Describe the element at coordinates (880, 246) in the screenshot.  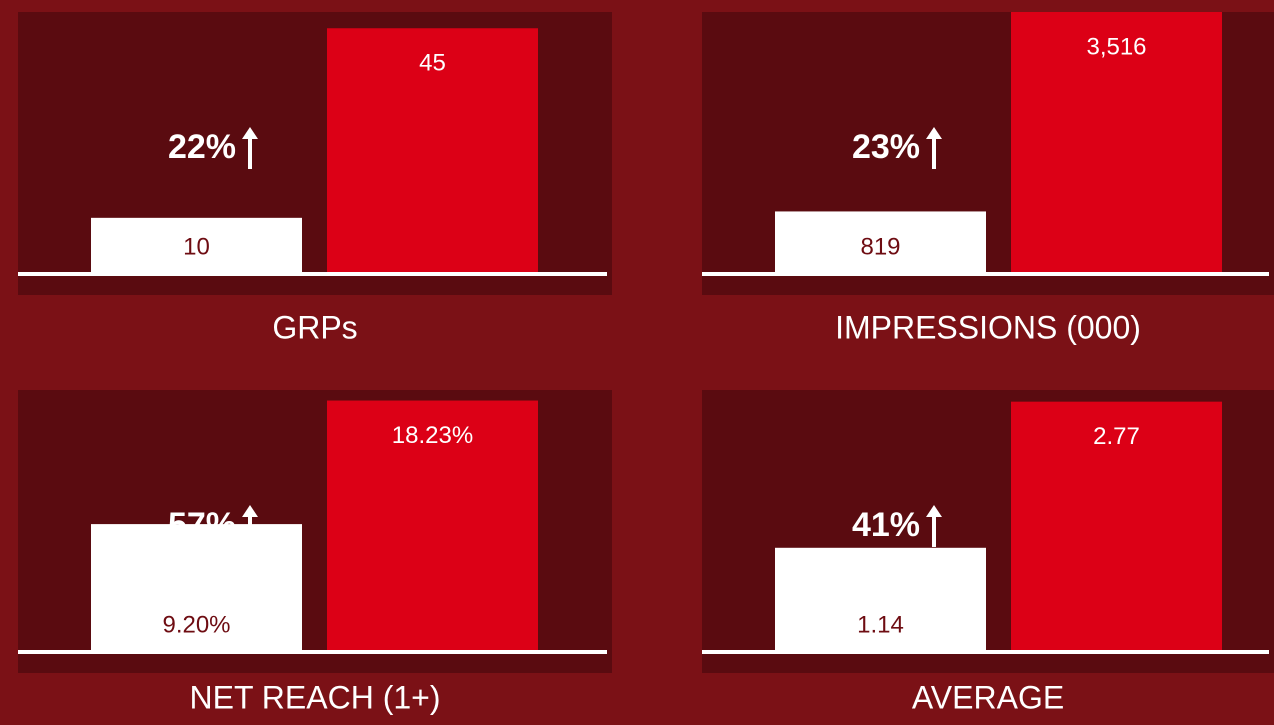
I see `value-label: 819` at that location.